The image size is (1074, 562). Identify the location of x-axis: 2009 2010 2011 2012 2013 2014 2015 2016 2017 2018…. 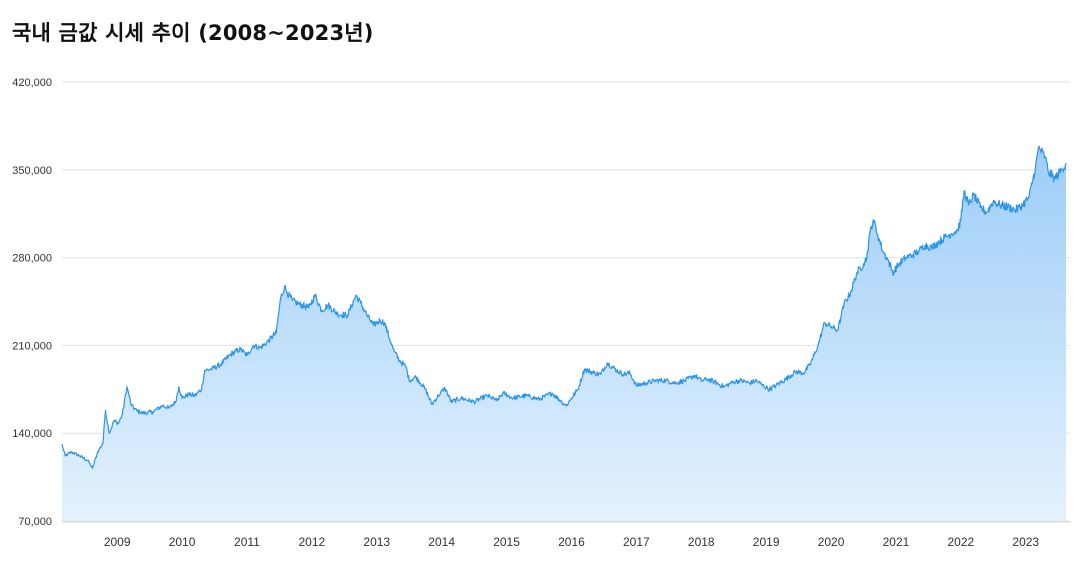
(572, 542).